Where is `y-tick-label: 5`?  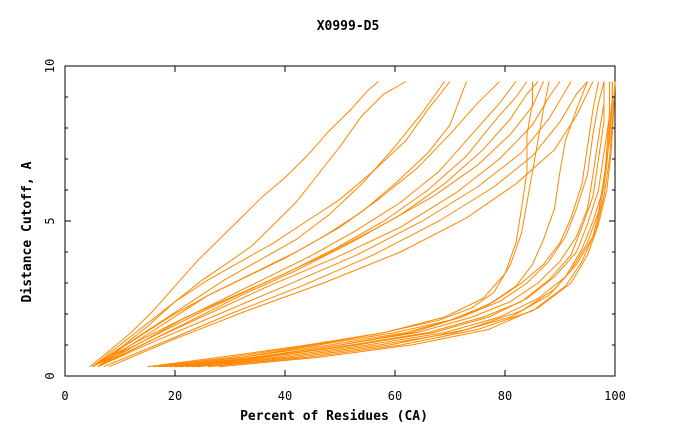 y-tick-label: 5 is located at coordinates (50, 220).